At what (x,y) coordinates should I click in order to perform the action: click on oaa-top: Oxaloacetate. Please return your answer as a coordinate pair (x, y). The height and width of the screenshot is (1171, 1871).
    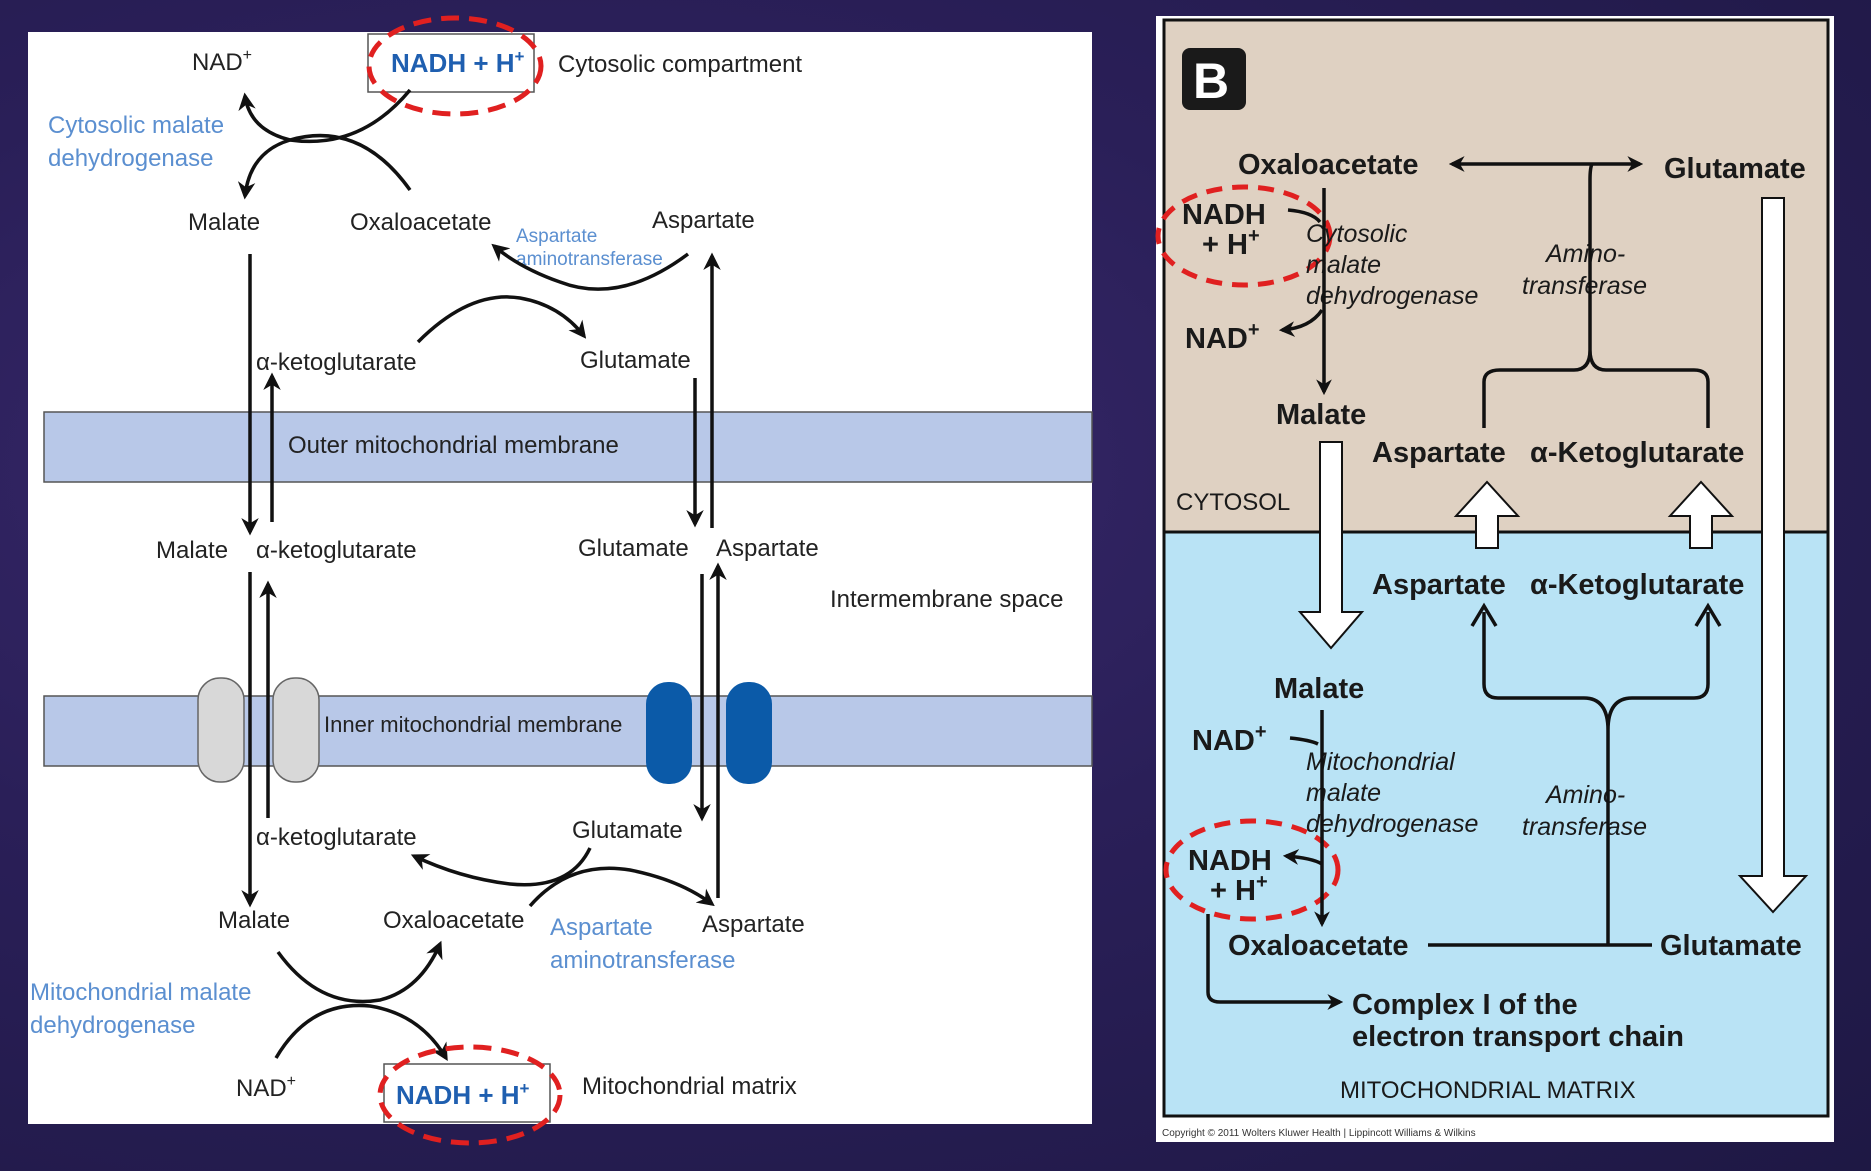
    Looking at the image, I should click on (420, 222).